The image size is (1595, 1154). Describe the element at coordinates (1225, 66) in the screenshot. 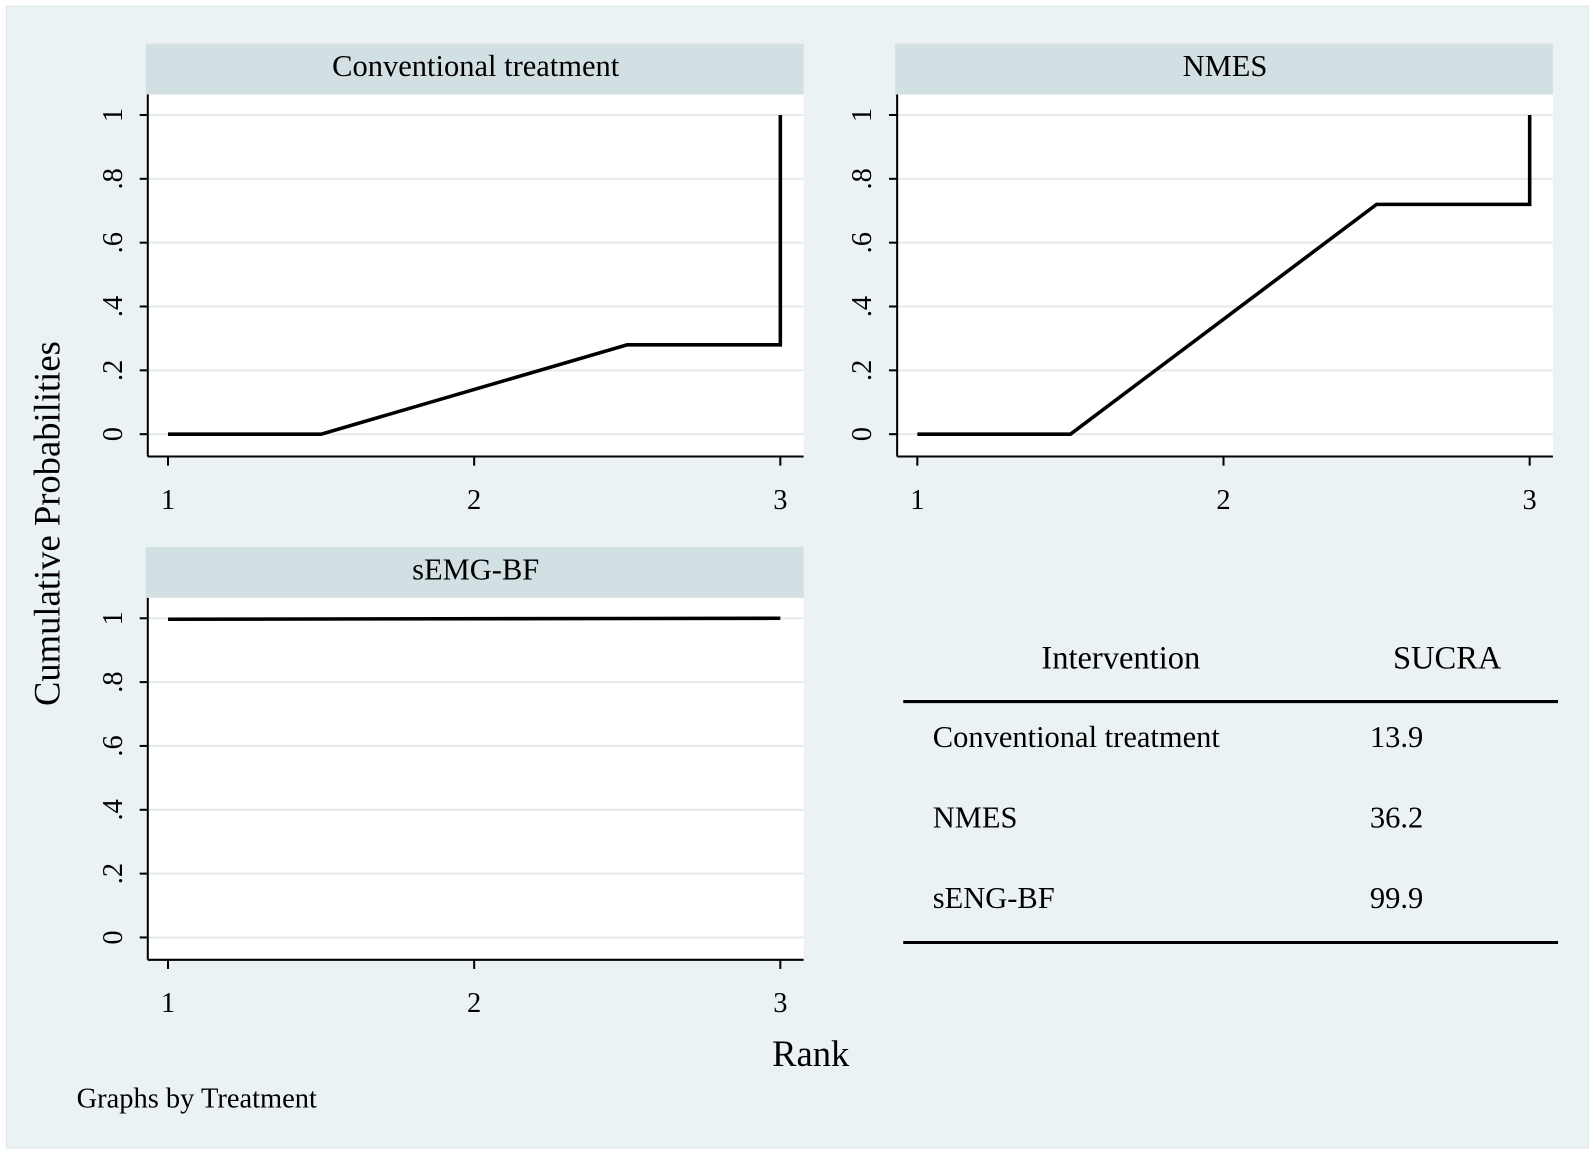

I see `panel-title: NMES` at that location.